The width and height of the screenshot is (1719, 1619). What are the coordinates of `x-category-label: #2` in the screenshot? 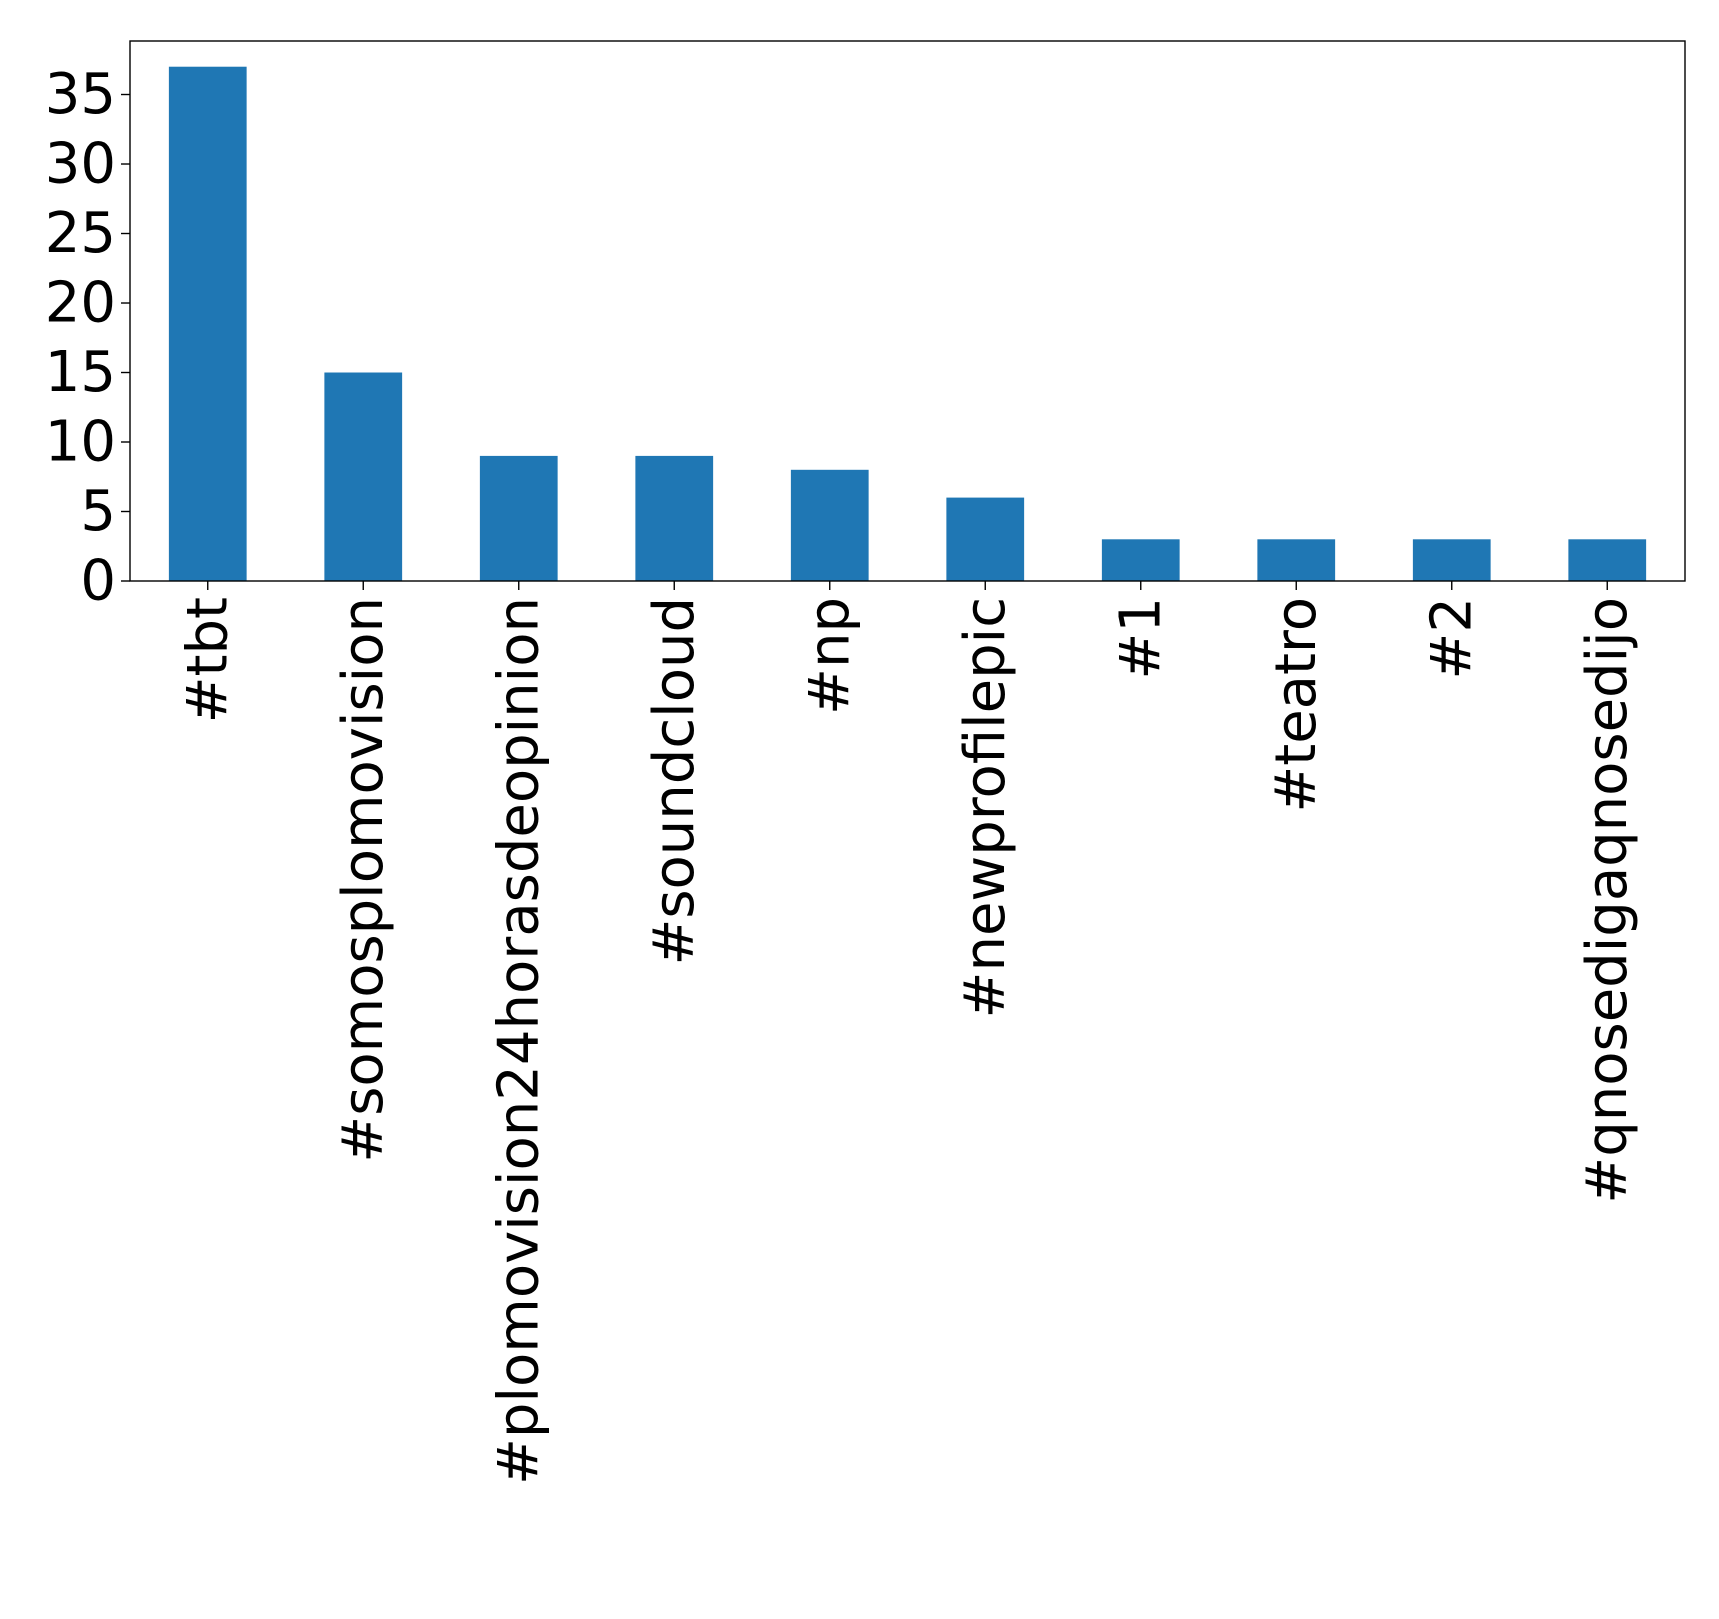 It's located at (1451, 638).